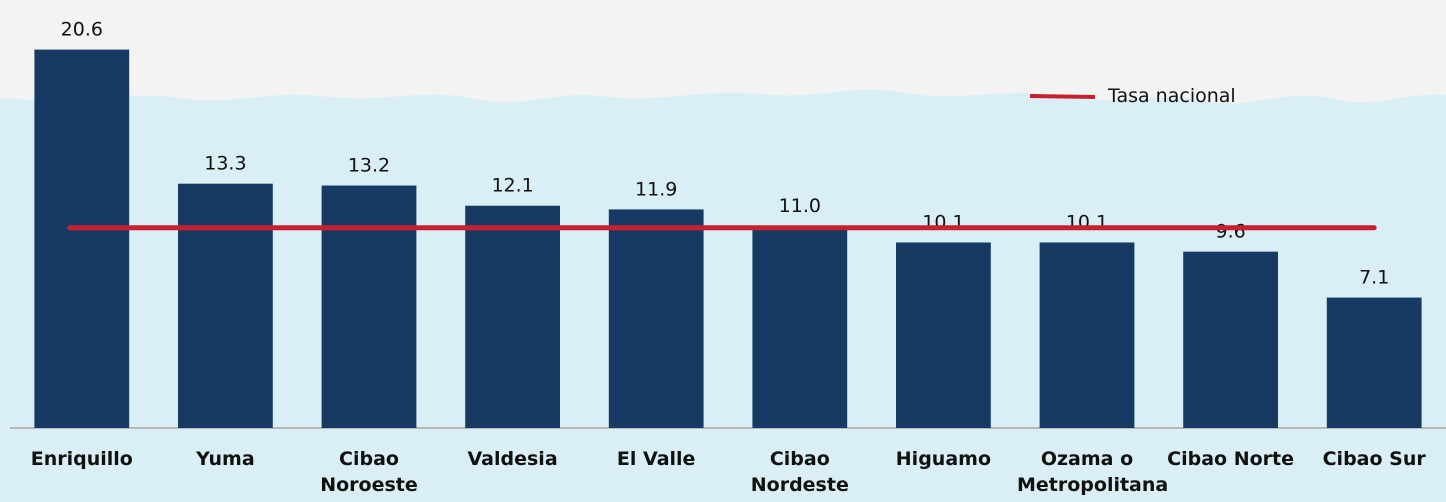  What do you see at coordinates (1374, 459) in the screenshot?
I see `x-tick-label: Cibao Sur` at bounding box center [1374, 459].